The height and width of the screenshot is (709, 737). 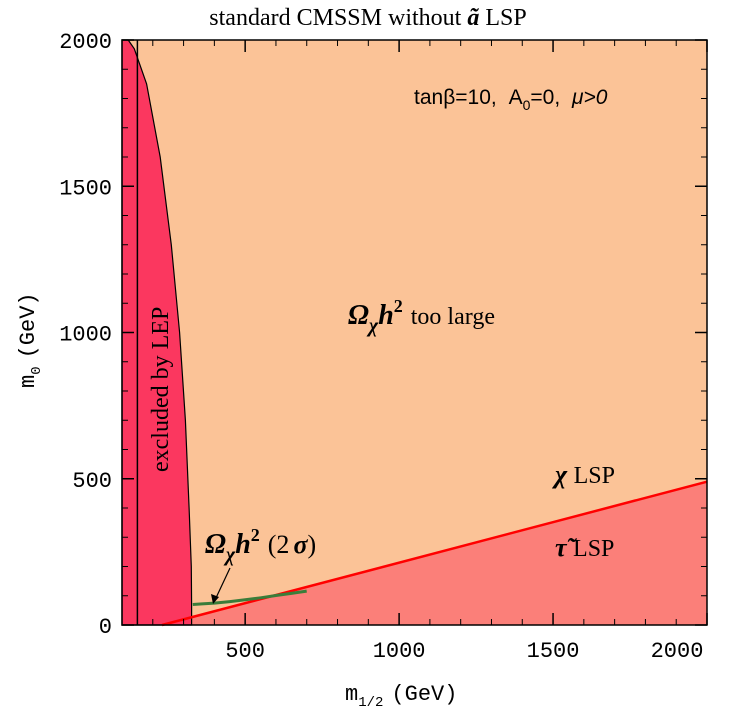 I want to click on region-label-excluded-by-lep: excluded by LEP, so click(x=161, y=389).